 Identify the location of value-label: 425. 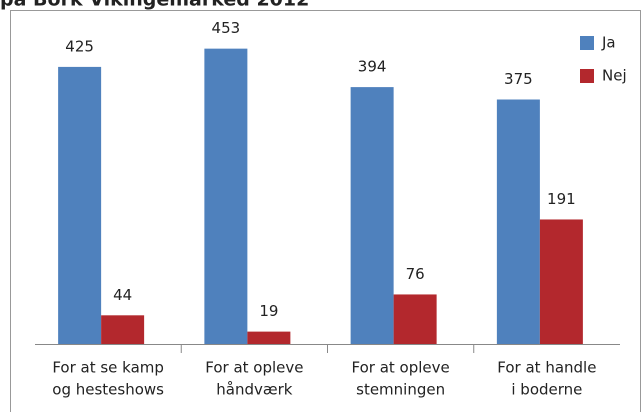
(79, 46).